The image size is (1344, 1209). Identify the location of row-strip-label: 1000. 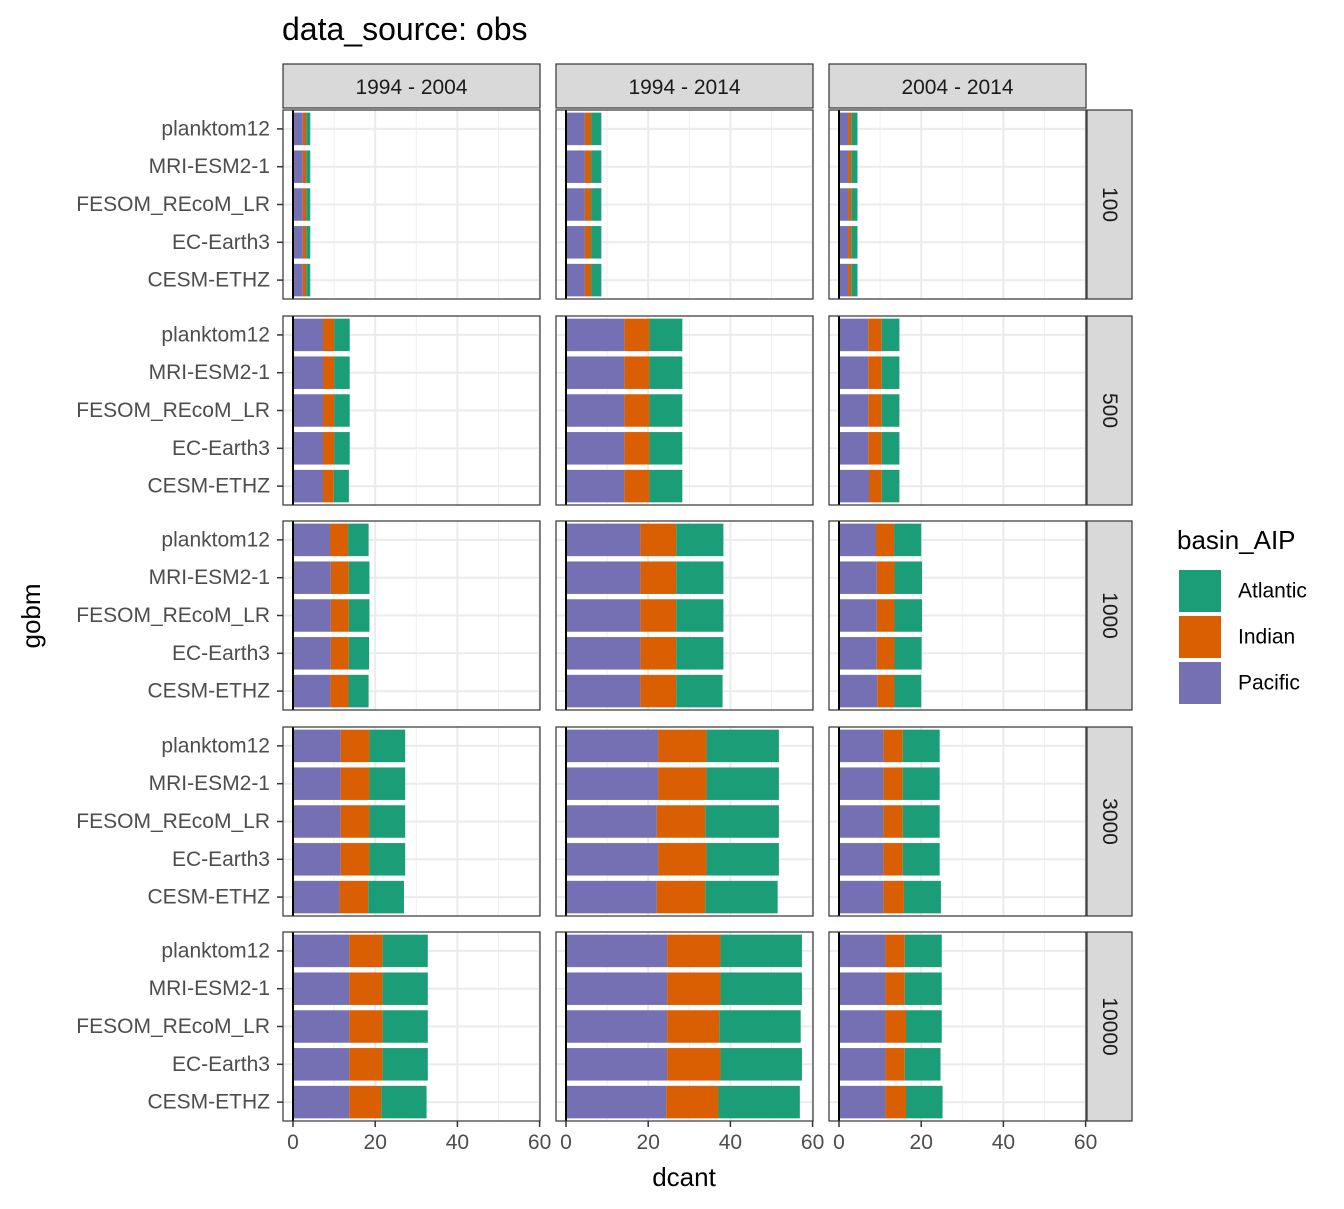
(1109, 615).